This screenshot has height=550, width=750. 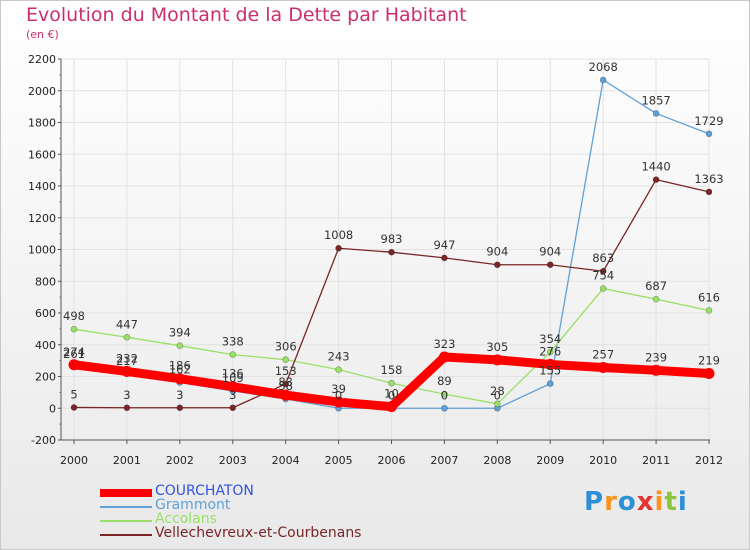 What do you see at coordinates (180, 366) in the screenshot?
I see `data-label-courchaton: 186` at bounding box center [180, 366].